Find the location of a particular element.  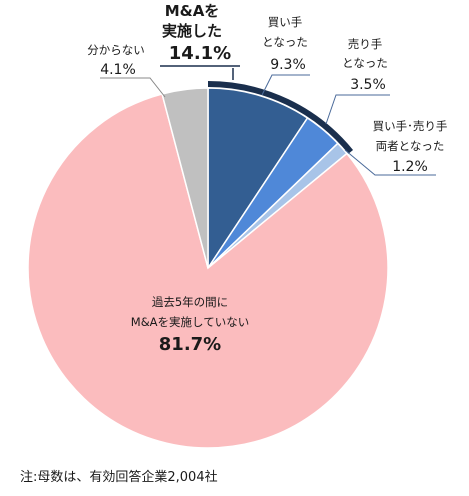

buyer-percent: 9.3% is located at coordinates (288, 65).